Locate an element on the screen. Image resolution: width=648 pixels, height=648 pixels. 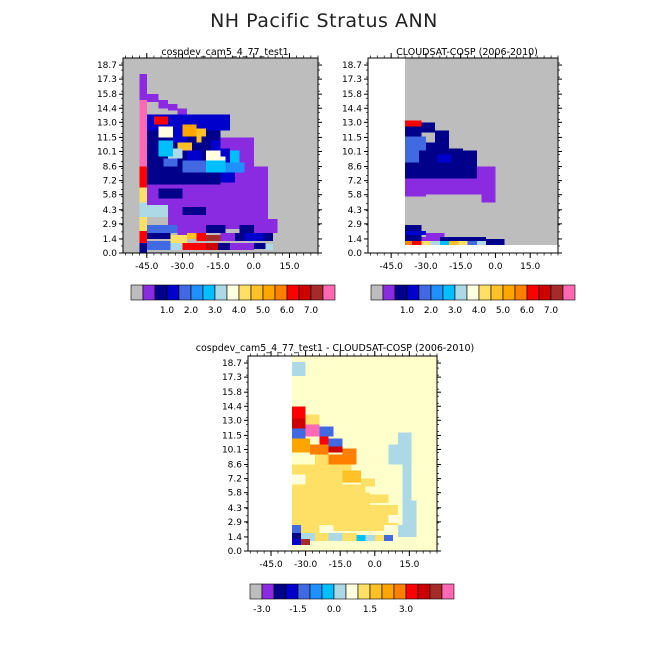
colorbar-label: 6.0 is located at coordinates (527, 311).